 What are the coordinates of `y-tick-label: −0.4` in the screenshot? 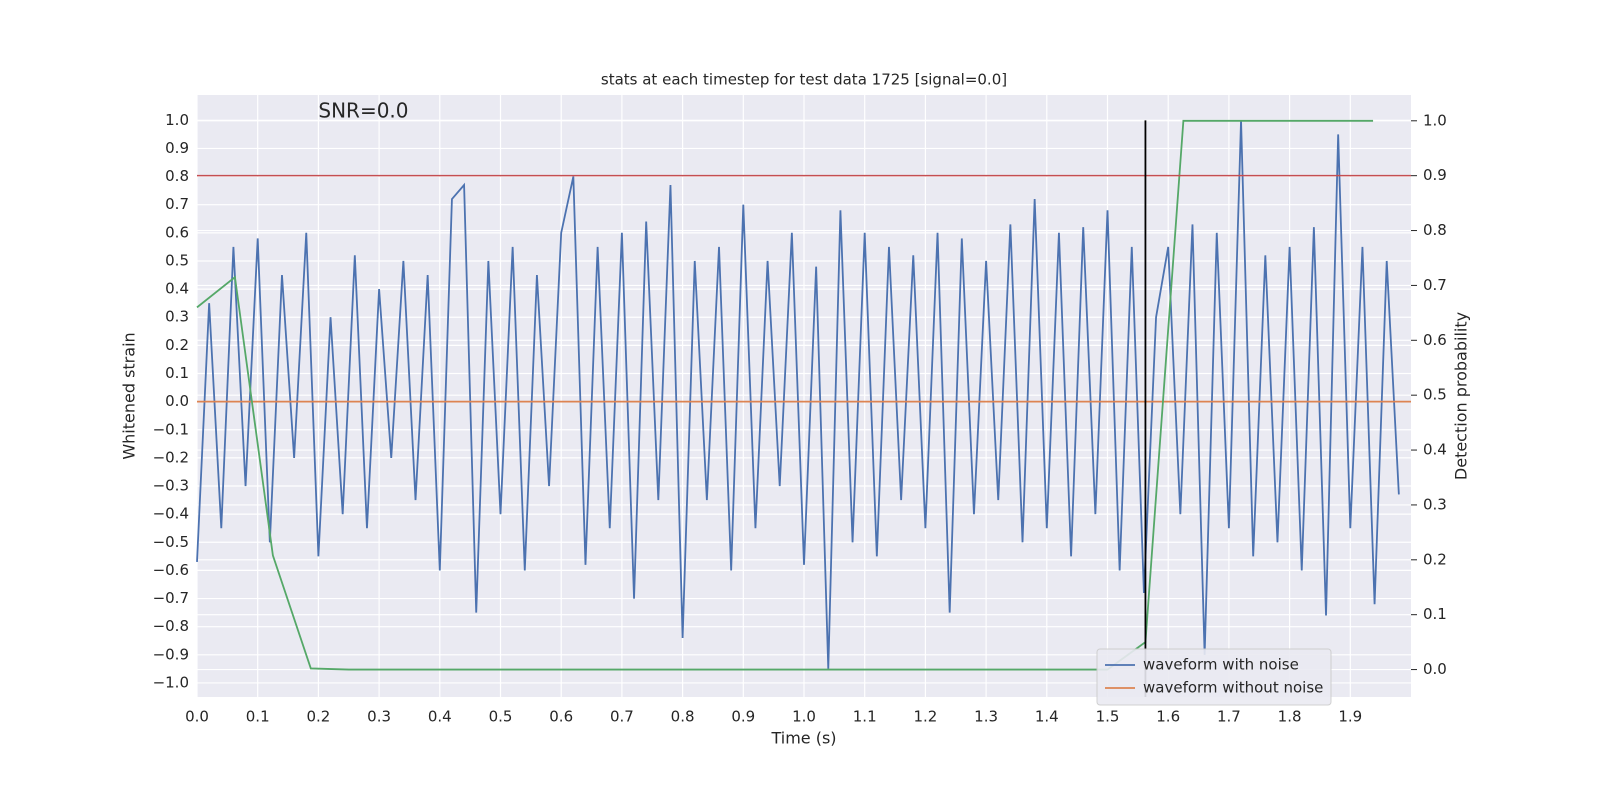 It's located at (171, 514).